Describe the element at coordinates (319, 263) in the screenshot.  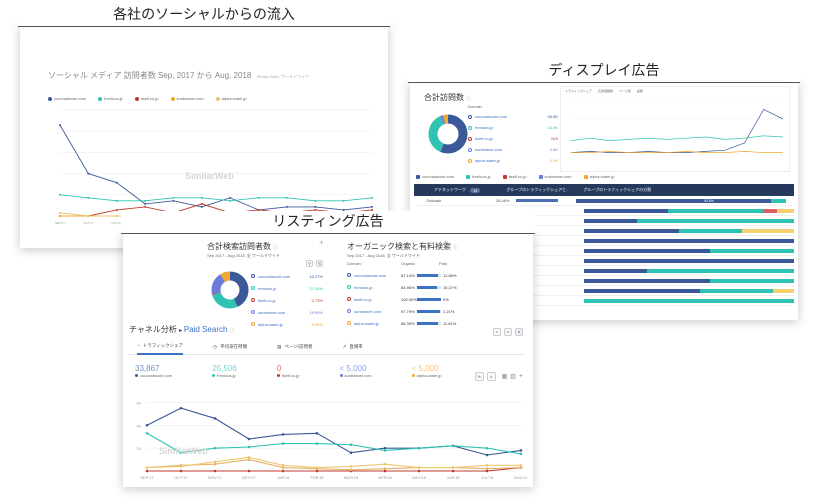
I see `sort-icon: ⇅` at that location.